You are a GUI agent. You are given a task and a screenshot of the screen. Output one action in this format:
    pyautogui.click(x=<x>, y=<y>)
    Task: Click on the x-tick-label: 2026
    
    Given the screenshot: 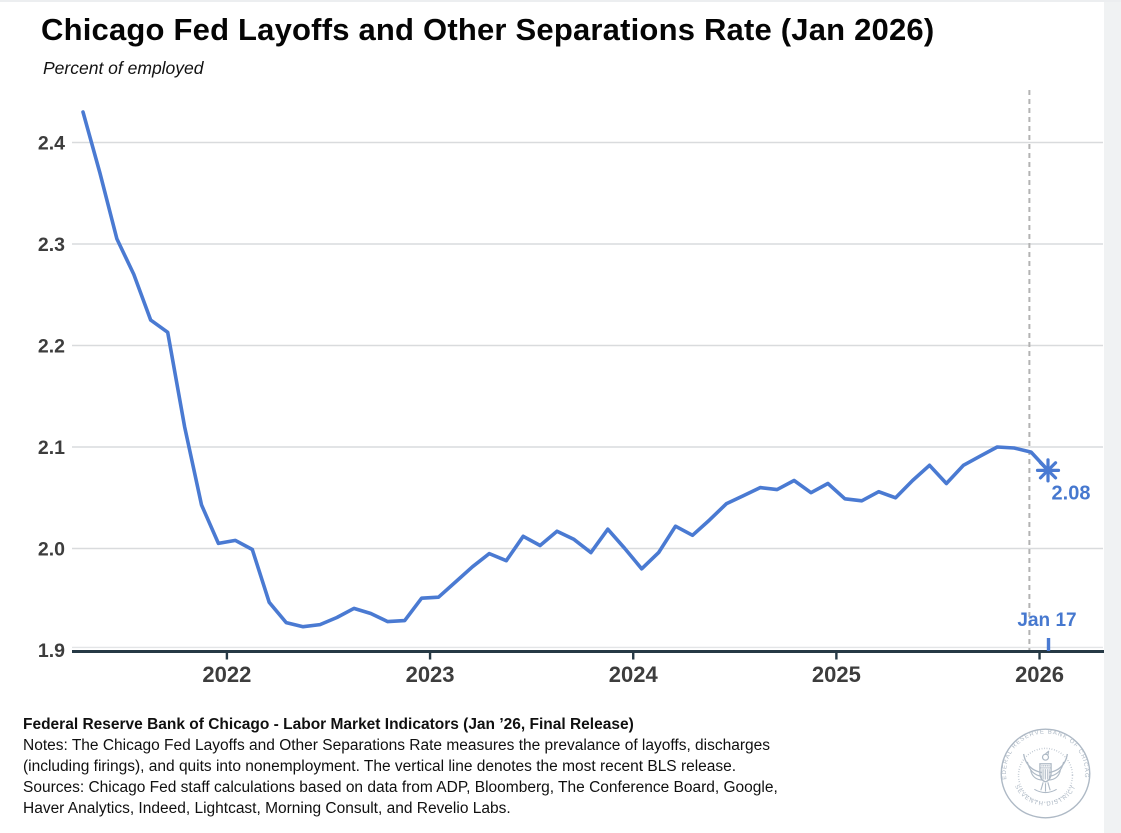 What is the action you would take?
    pyautogui.click(x=1039, y=674)
    